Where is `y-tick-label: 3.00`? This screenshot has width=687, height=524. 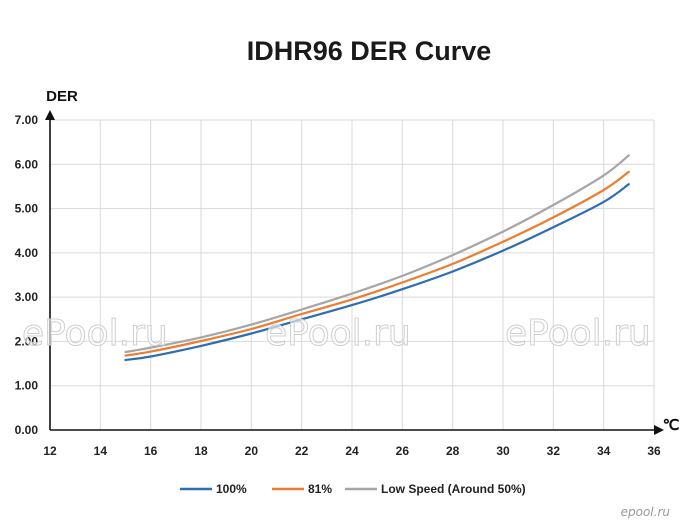 y-tick-label: 3.00 is located at coordinates (27, 297).